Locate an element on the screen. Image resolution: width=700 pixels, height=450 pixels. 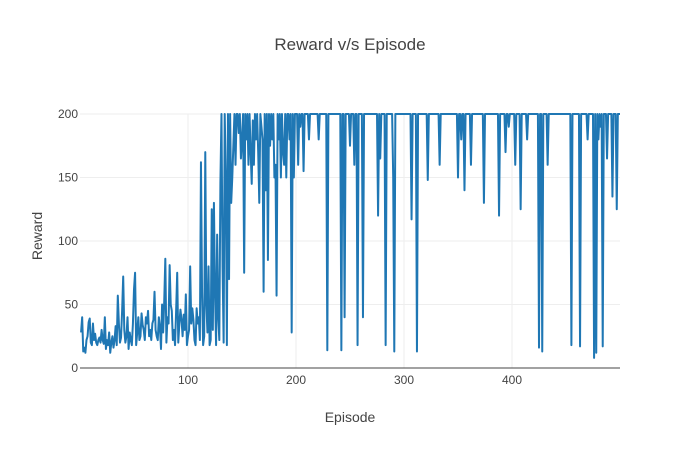
x-axis-label: Episode is located at coordinates (350, 417).